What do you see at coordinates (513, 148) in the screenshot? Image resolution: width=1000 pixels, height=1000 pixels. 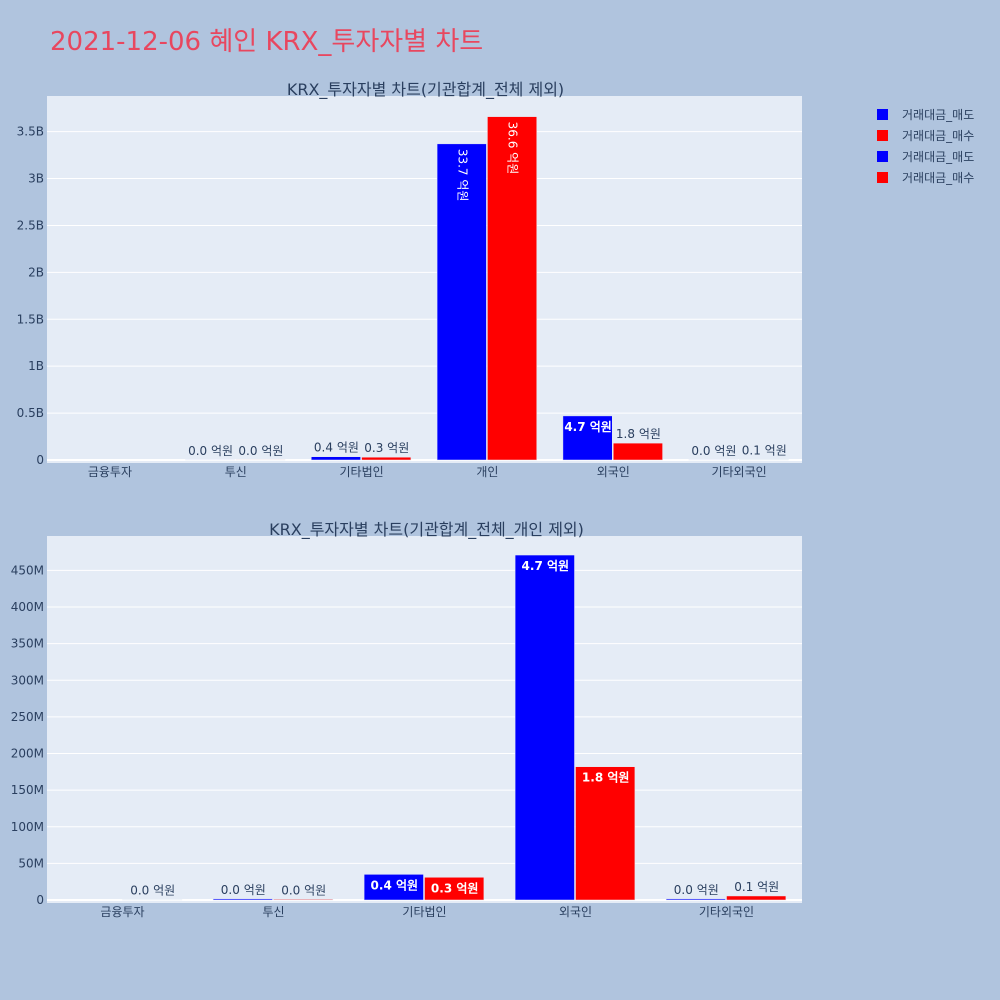 I see `bar-value-label: 36.6 억원` at bounding box center [513, 148].